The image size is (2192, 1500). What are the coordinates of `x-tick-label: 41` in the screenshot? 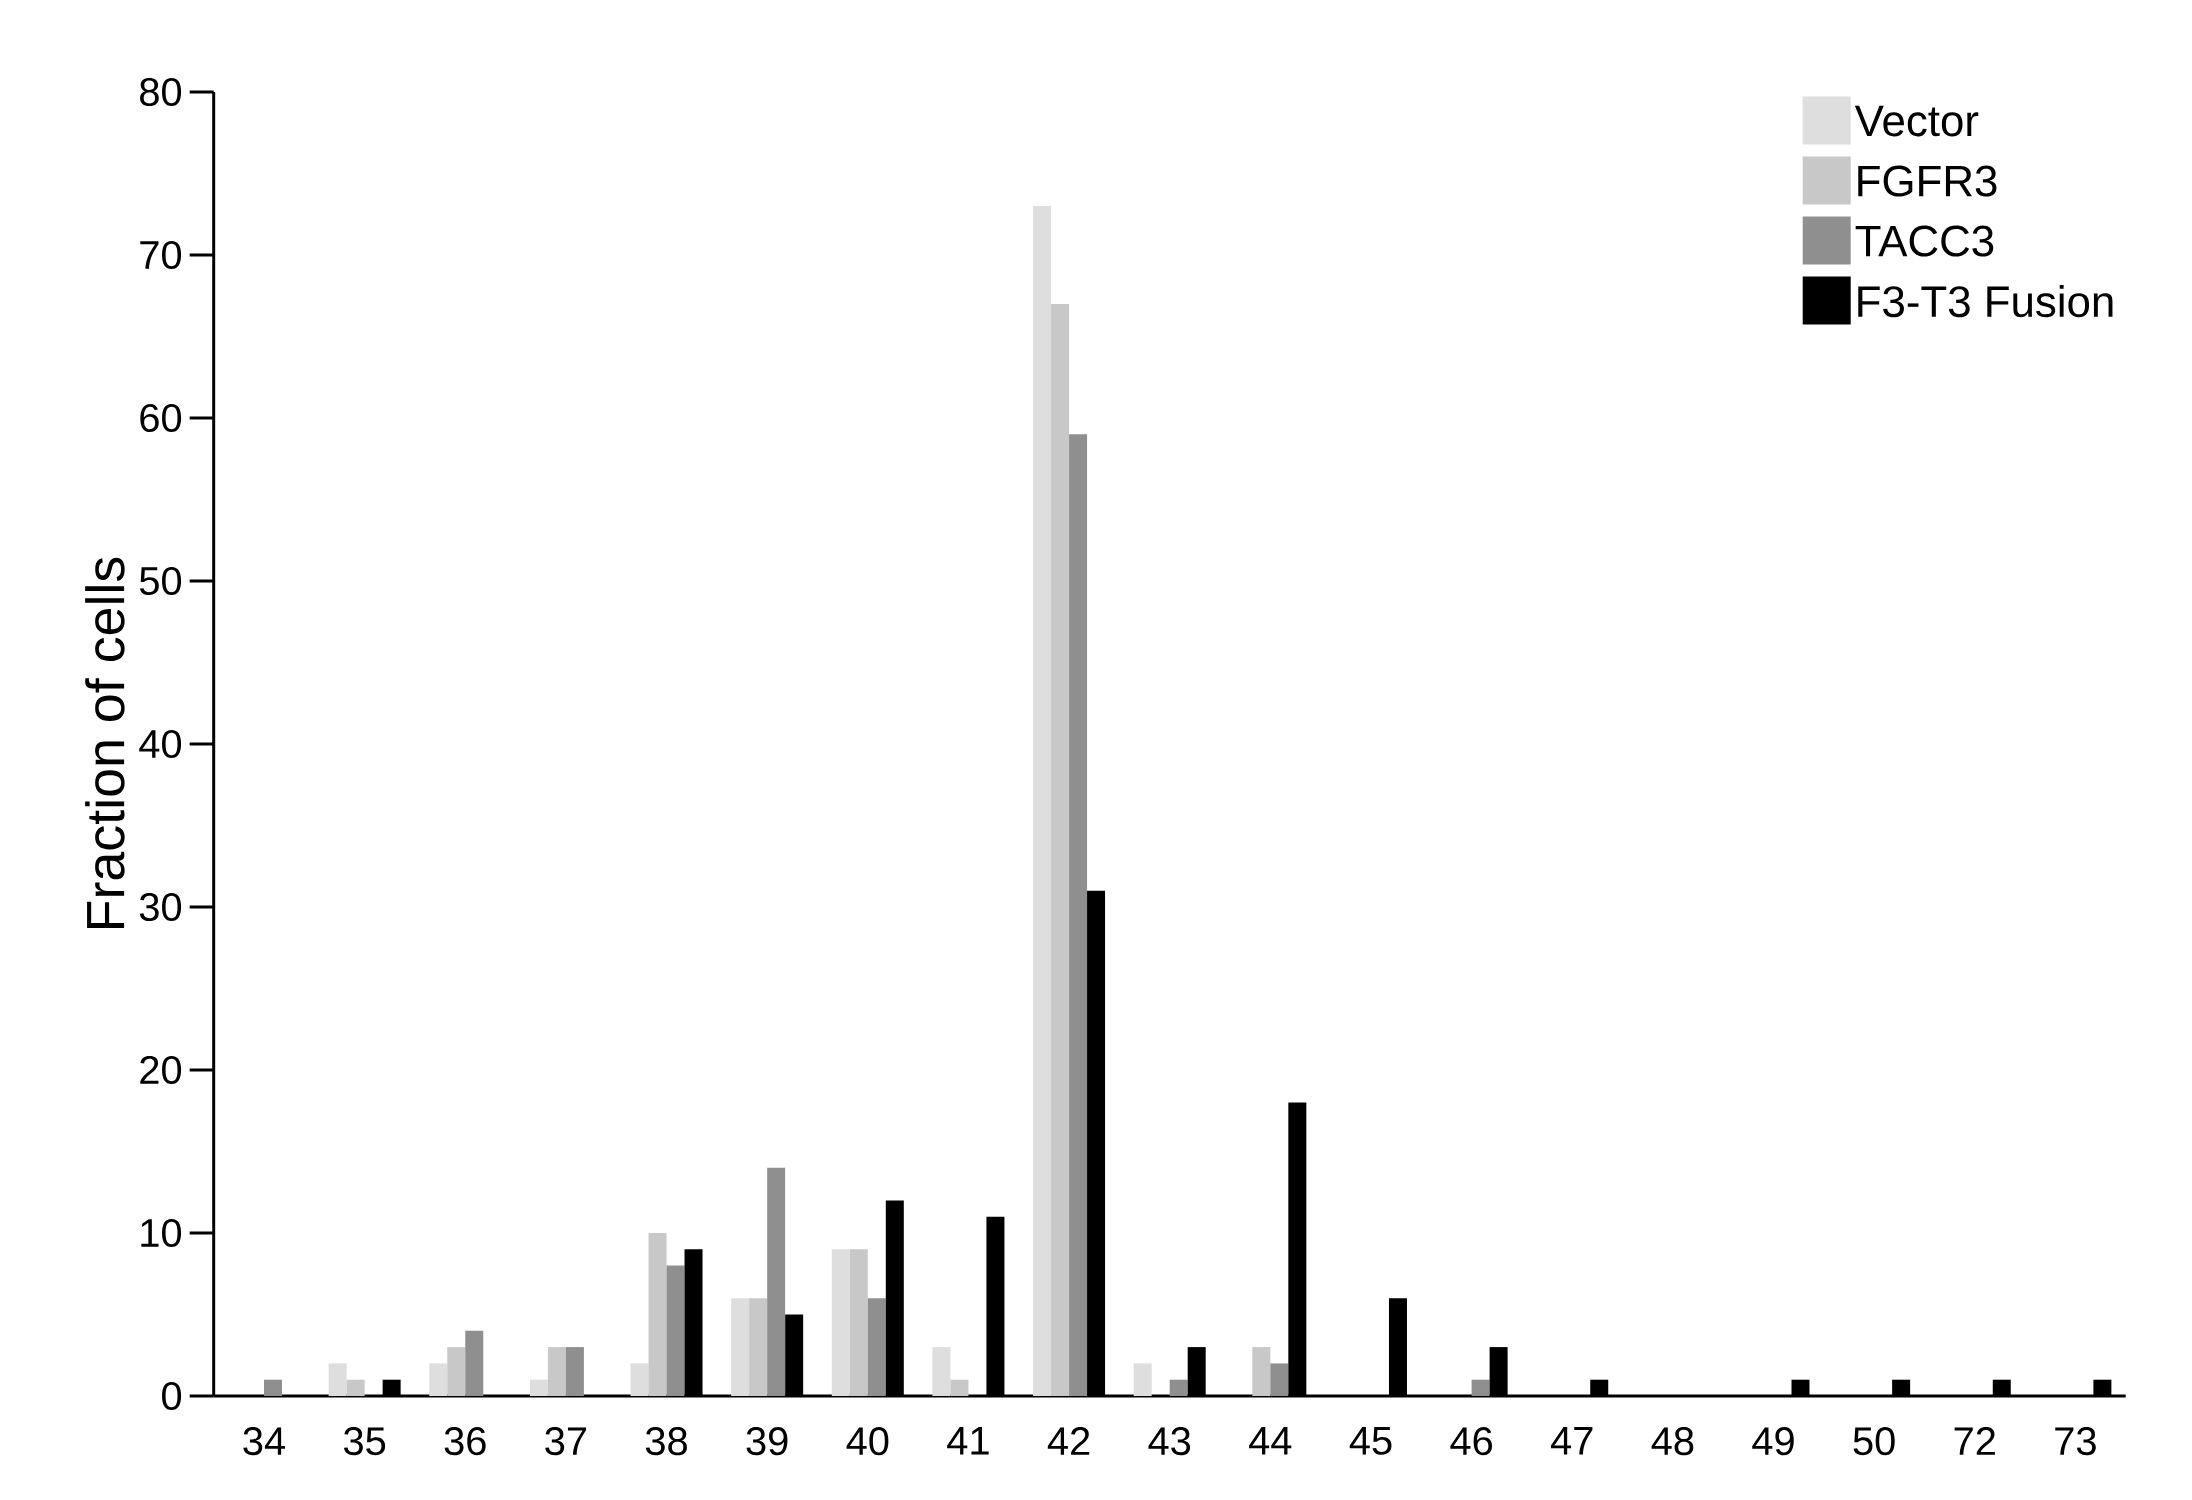 It's located at (968, 1441).